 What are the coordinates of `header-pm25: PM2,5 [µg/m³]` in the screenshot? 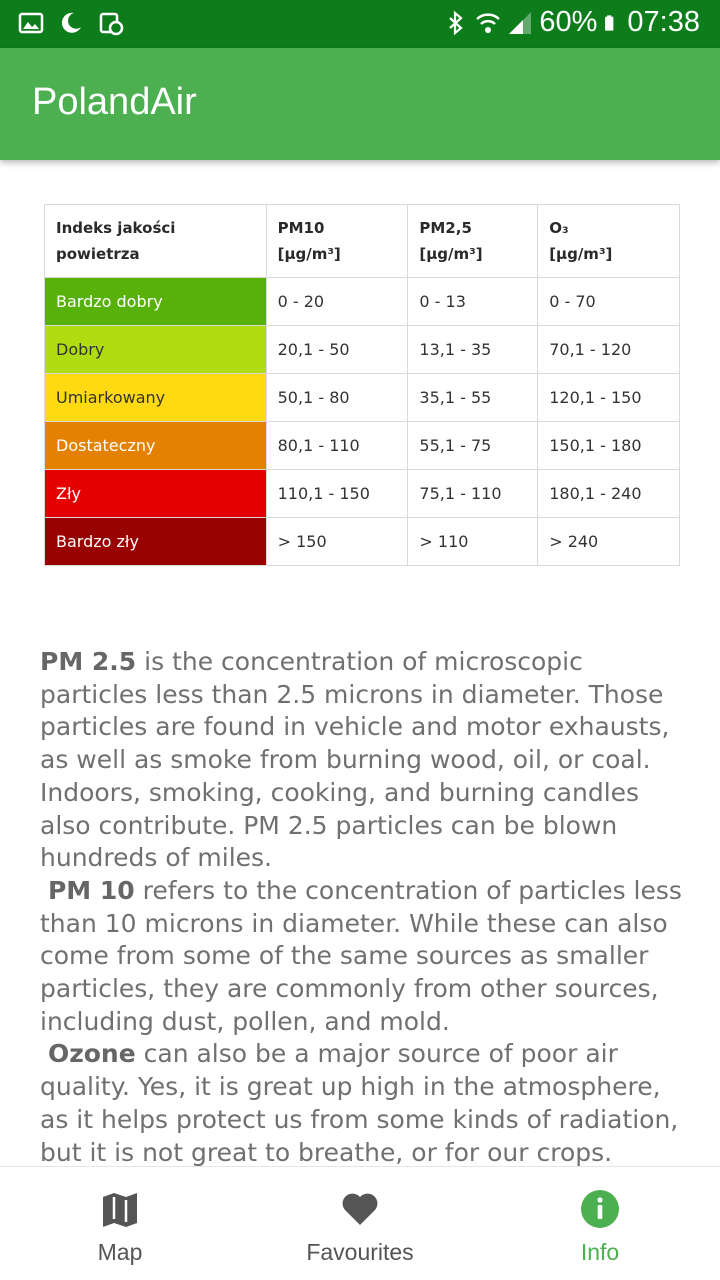 It's located at (473, 241).